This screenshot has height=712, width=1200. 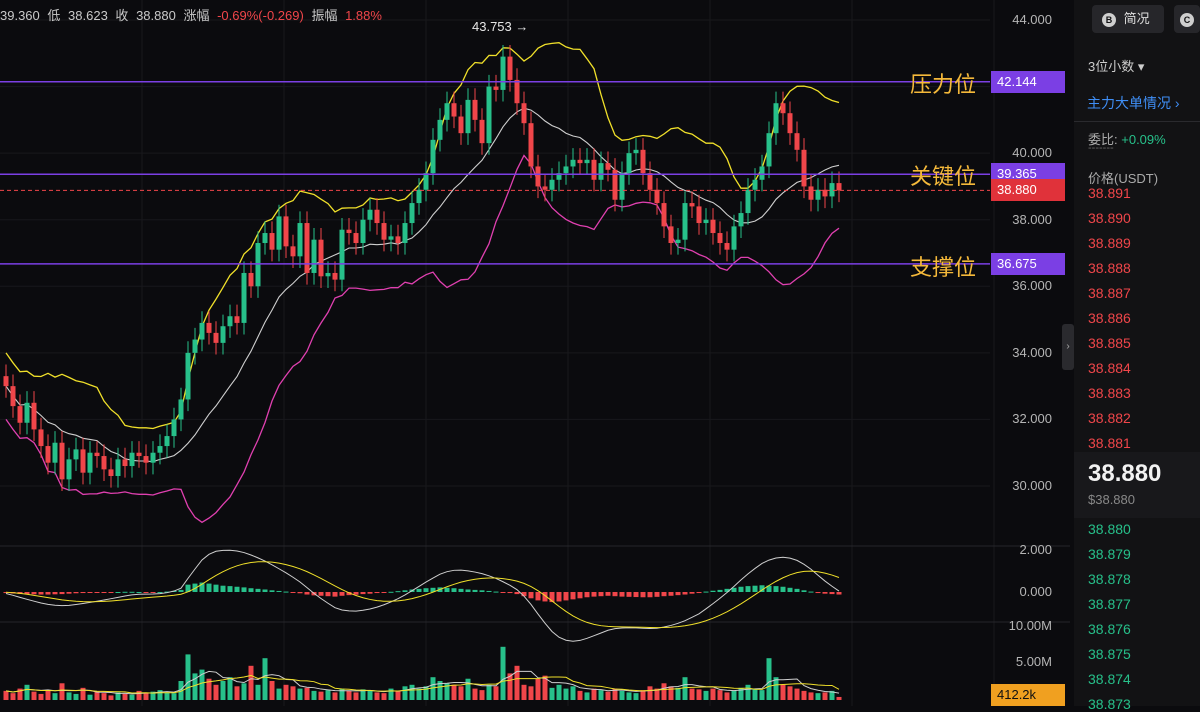 What do you see at coordinates (1109, 343) in the screenshot?
I see `ask-price-row: 38.885` at bounding box center [1109, 343].